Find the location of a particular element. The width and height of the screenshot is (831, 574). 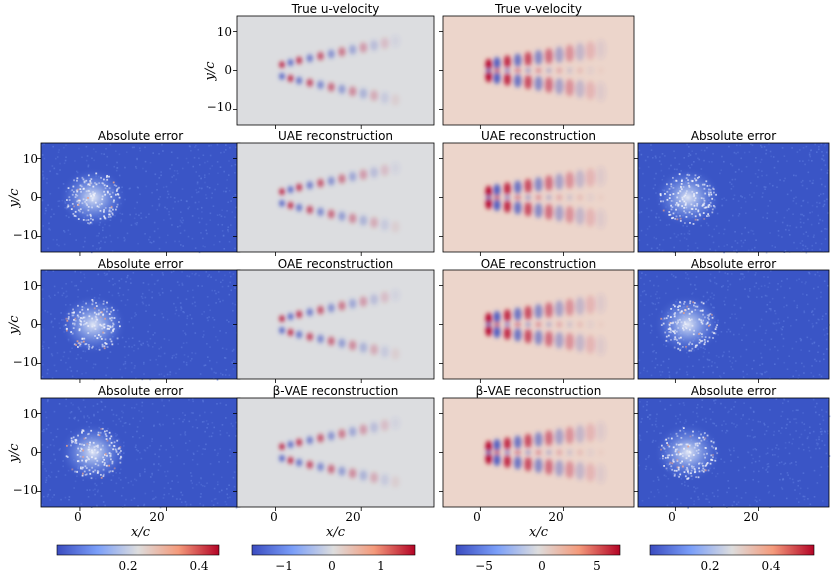

panel-uae-v-lobe is located at coordinates (488, 204).